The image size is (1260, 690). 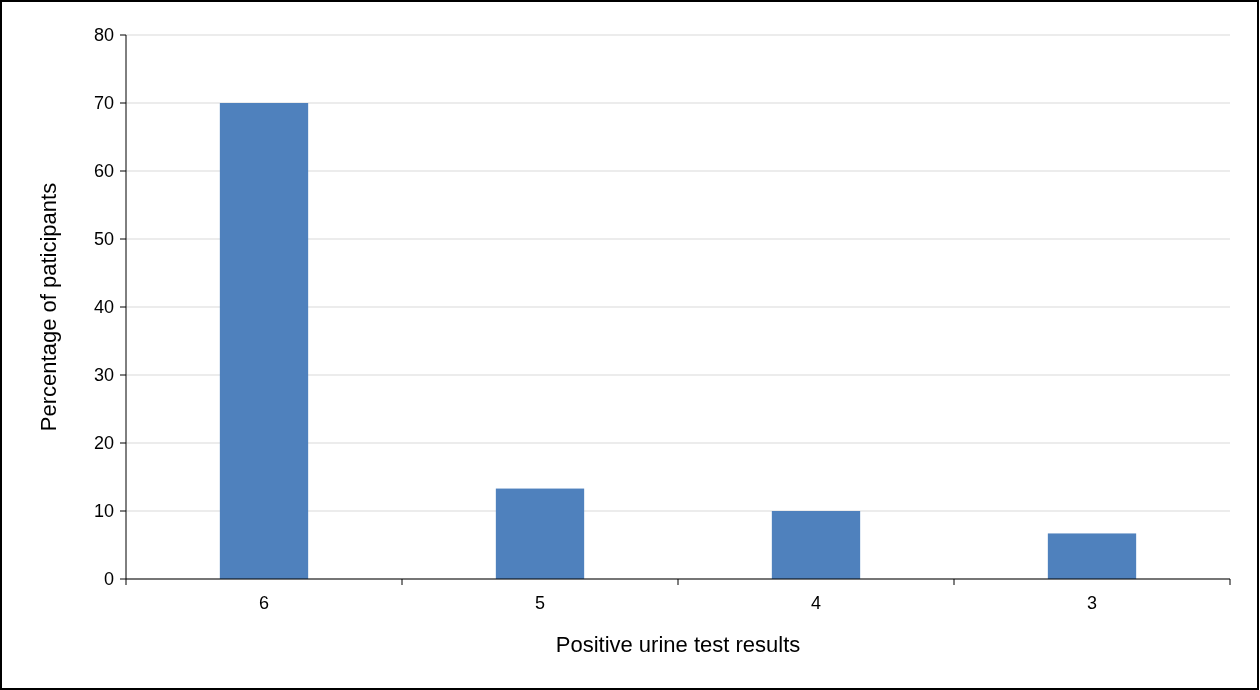 I want to click on y-tick-label: 20, so click(x=103, y=443).